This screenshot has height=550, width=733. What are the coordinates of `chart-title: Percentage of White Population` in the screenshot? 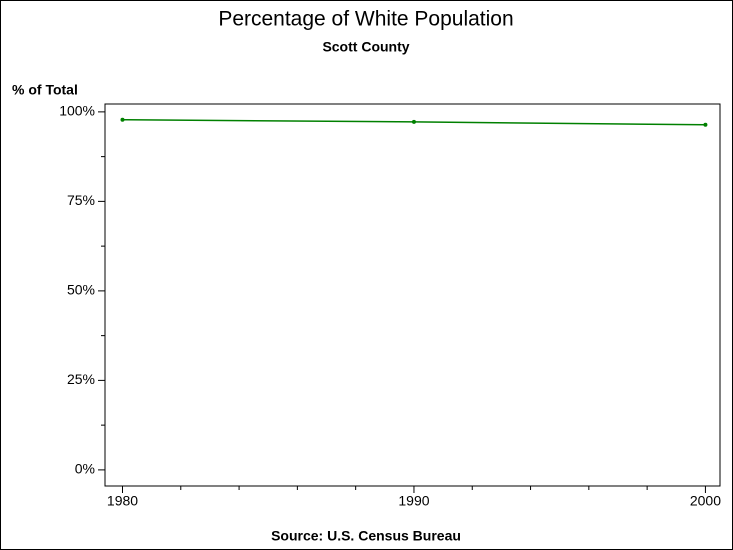 It's located at (365, 19).